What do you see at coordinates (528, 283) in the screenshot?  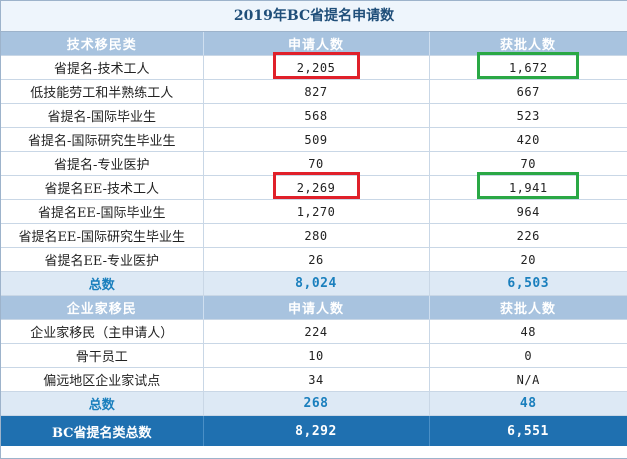 I see `total-approvals: 6,503` at bounding box center [528, 283].